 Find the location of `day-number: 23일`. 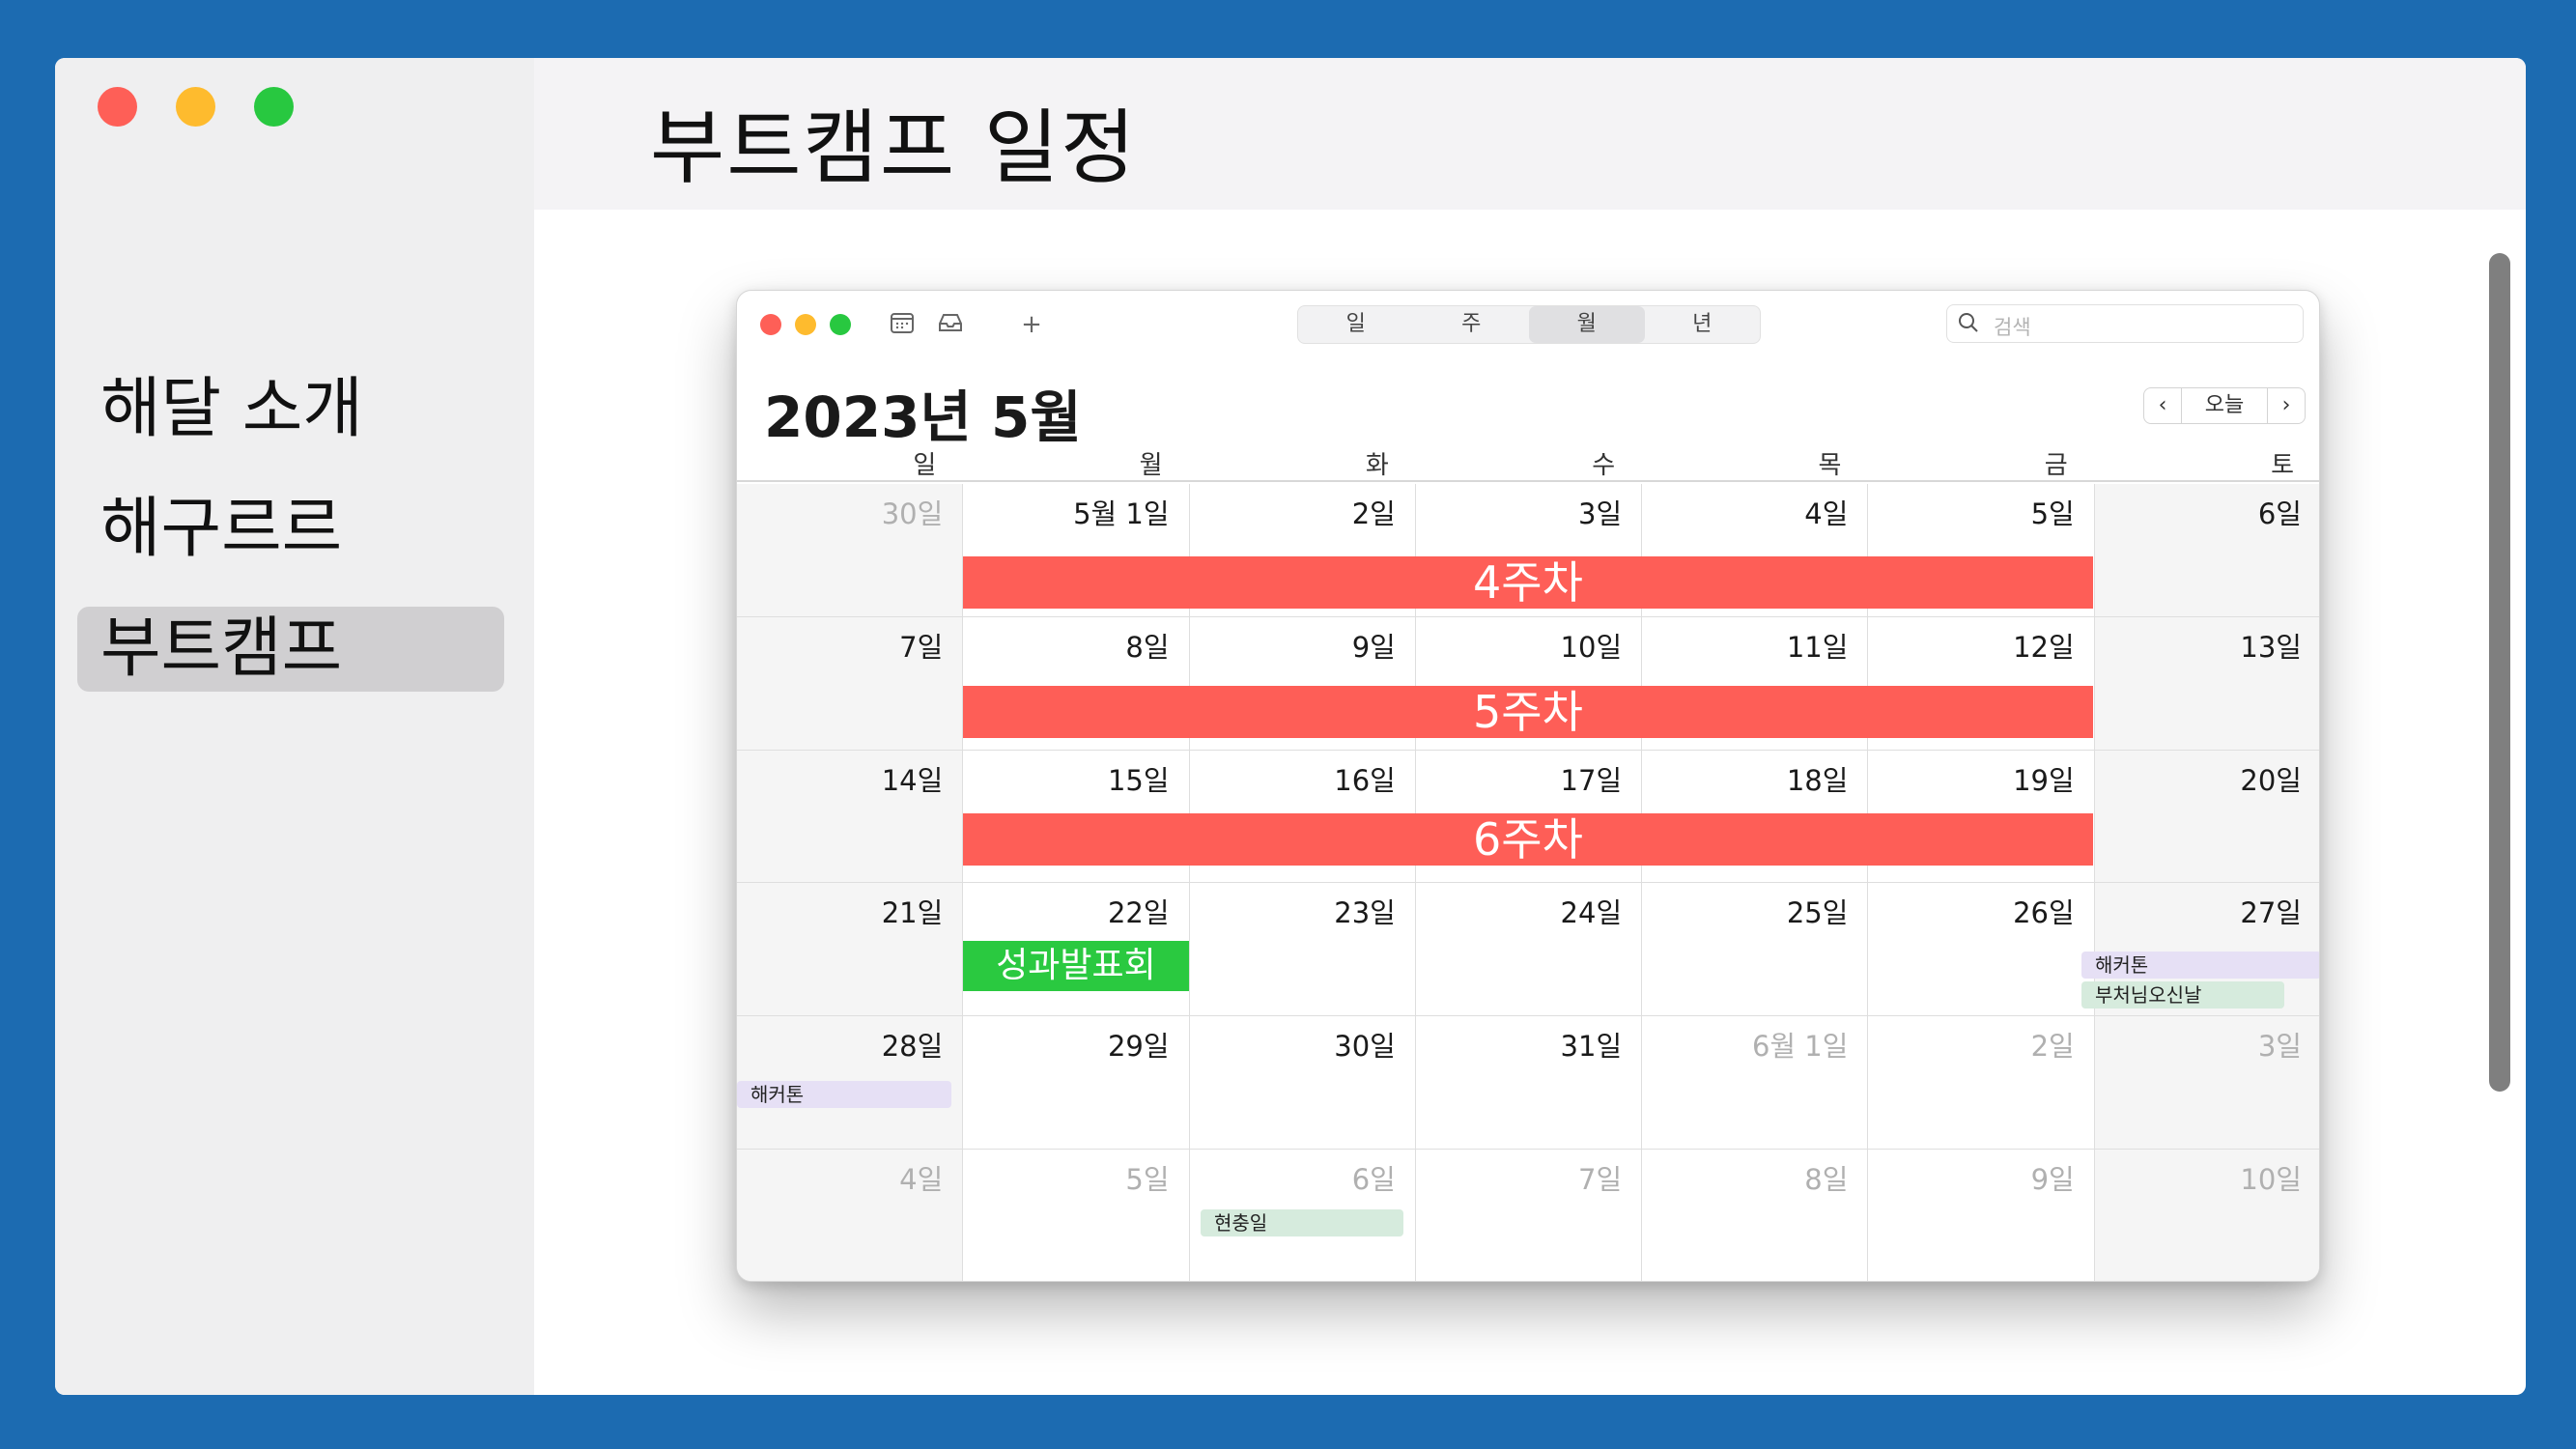

day-number: 23일 is located at coordinates (1365, 913).